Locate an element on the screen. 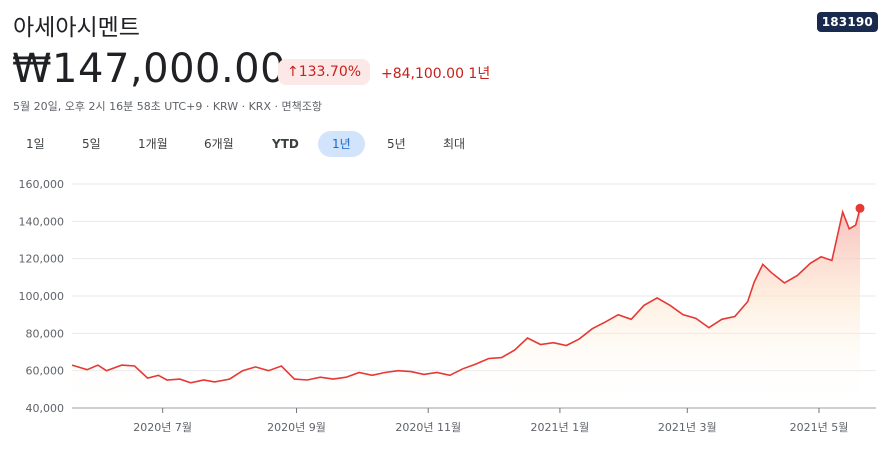 The image size is (886, 449). y-tick-label: 100,000 is located at coordinates (42, 296).